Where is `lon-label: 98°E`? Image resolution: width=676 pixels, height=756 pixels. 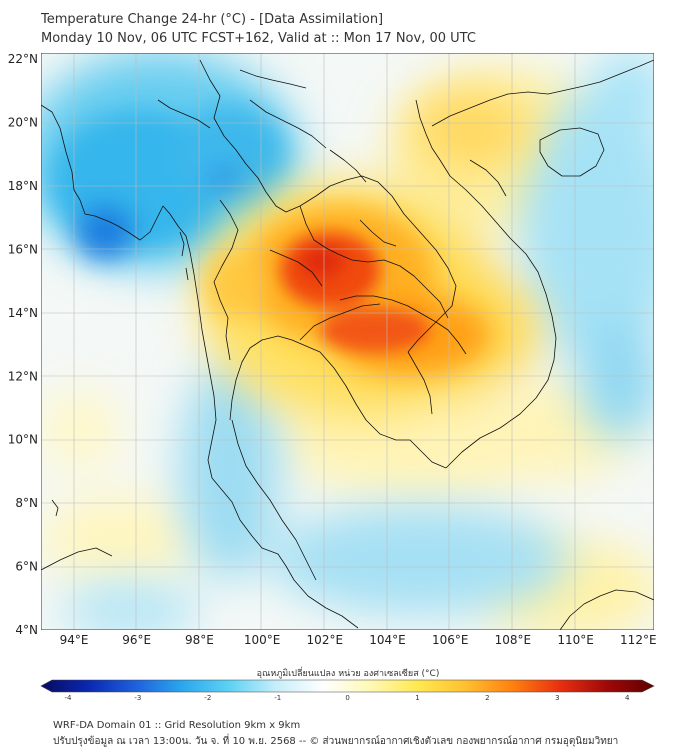
lon-label: 98°E is located at coordinates (199, 640).